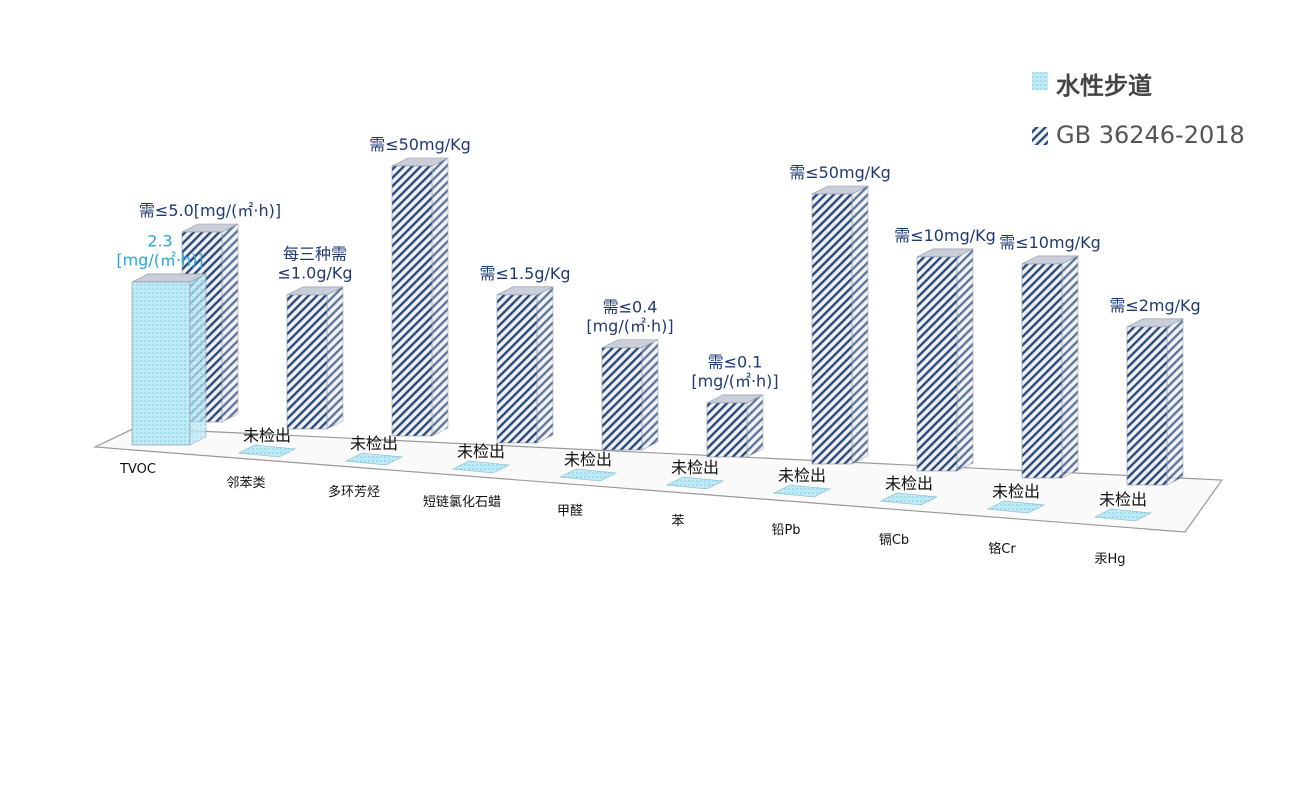 The width and height of the screenshot is (1290, 806). Describe the element at coordinates (786, 530) in the screenshot. I see `x-tick-label: 铅Pb` at that location.